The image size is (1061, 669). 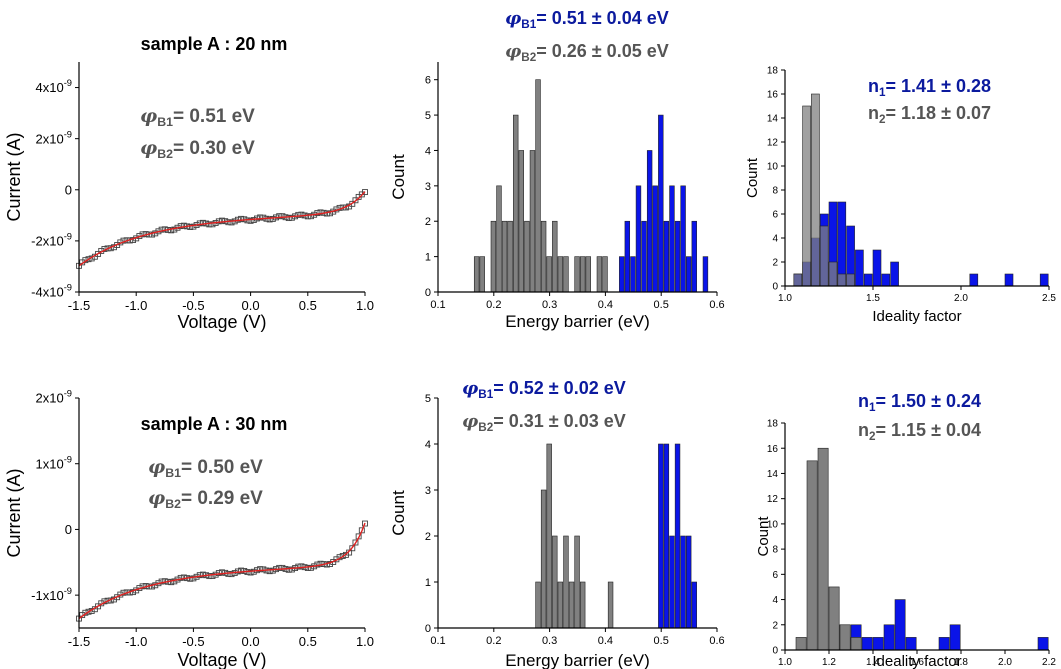 What do you see at coordinates (716, 305) in the screenshot?
I see `x-tick-label: 0.6` at bounding box center [716, 305].